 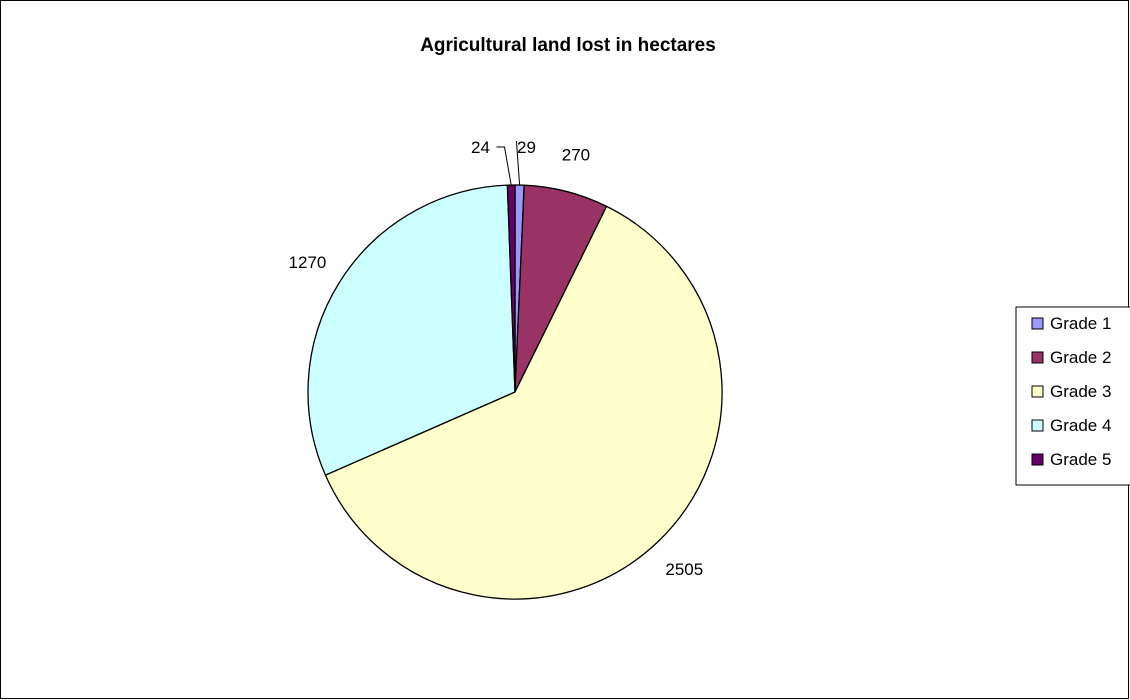 I want to click on data-label-grade-1: 29, so click(x=526, y=147).